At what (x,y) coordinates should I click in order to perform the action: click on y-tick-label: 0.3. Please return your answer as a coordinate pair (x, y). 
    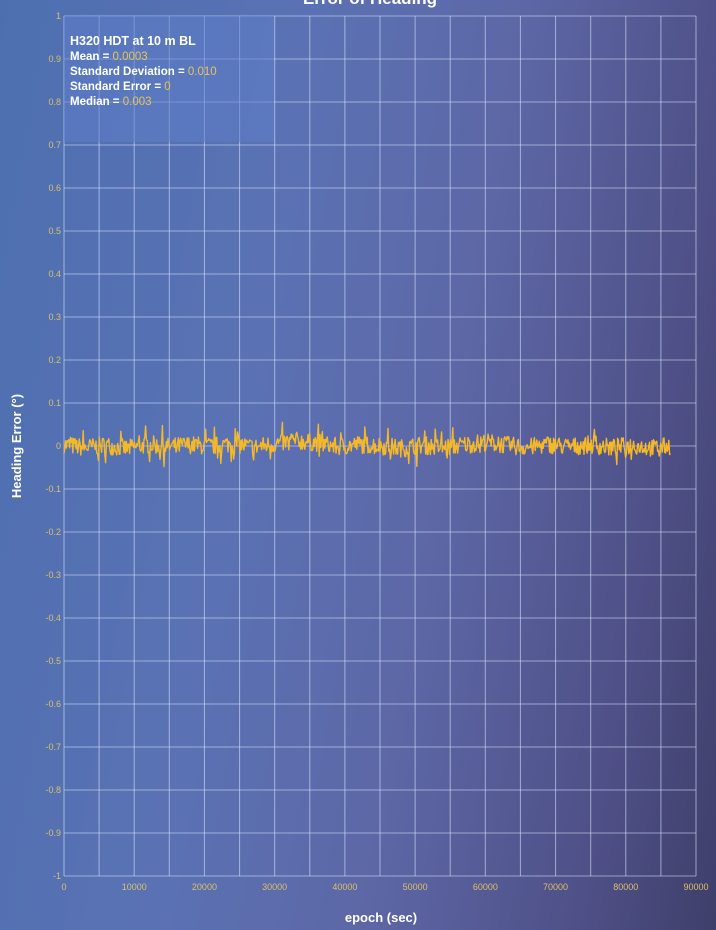
    Looking at the image, I should click on (54, 317).